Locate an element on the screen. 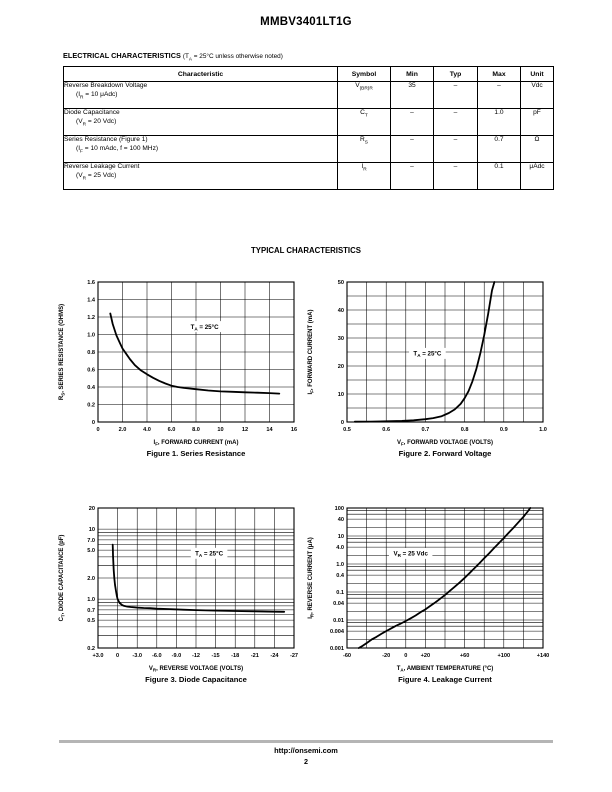  x-tick-label: +20 is located at coordinates (426, 656).